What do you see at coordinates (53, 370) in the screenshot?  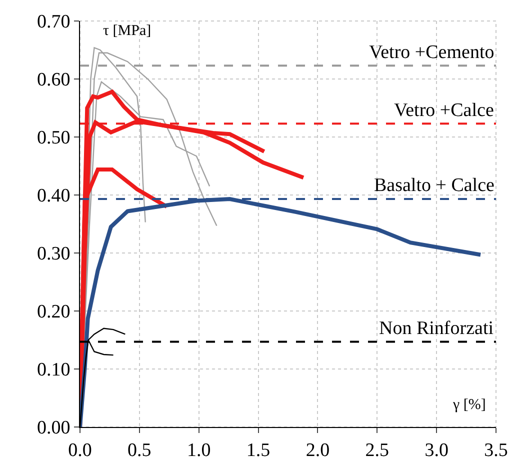 I see `y-tick-label: 0.10` at bounding box center [53, 370].